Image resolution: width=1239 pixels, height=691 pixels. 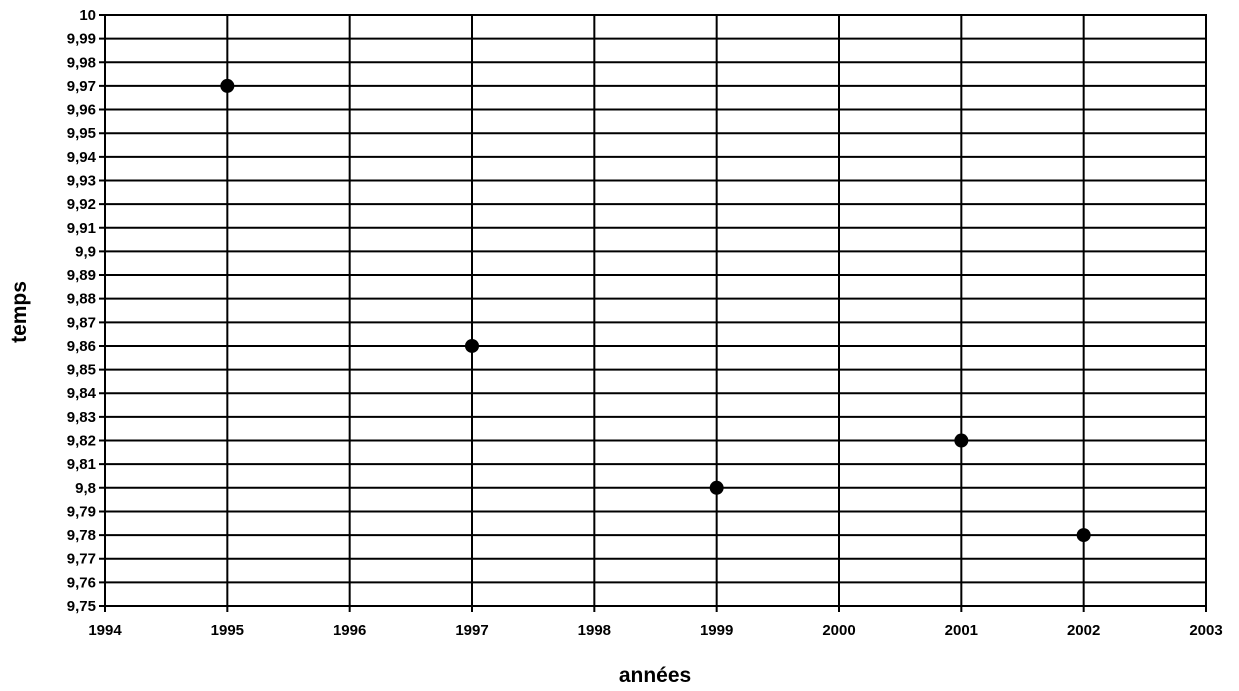 What do you see at coordinates (87, 15) in the screenshot?
I see `y-tick-label: 10` at bounding box center [87, 15].